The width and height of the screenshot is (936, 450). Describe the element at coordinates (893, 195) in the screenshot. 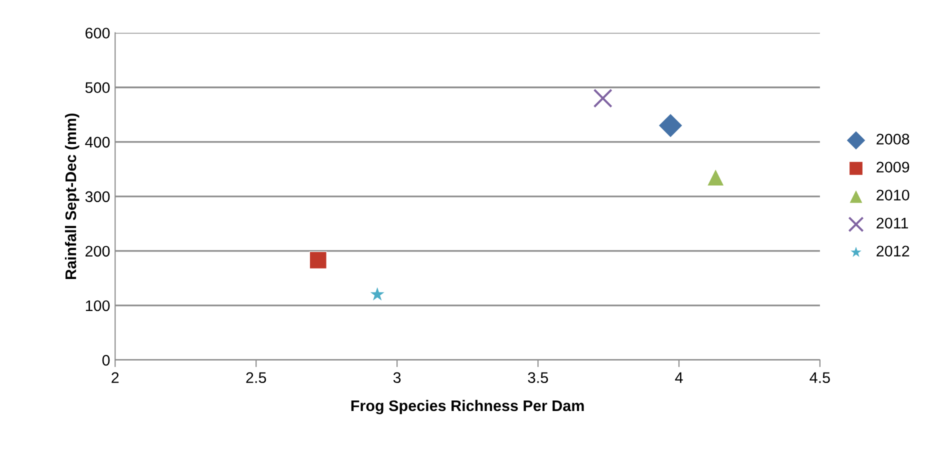

I see `legend-label: 2010` at that location.